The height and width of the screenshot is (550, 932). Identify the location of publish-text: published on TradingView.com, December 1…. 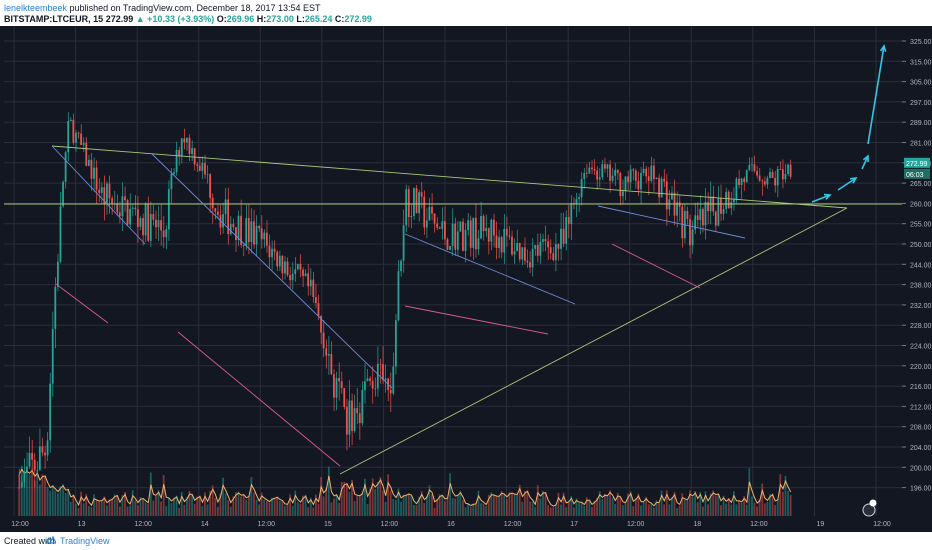
(194, 8).